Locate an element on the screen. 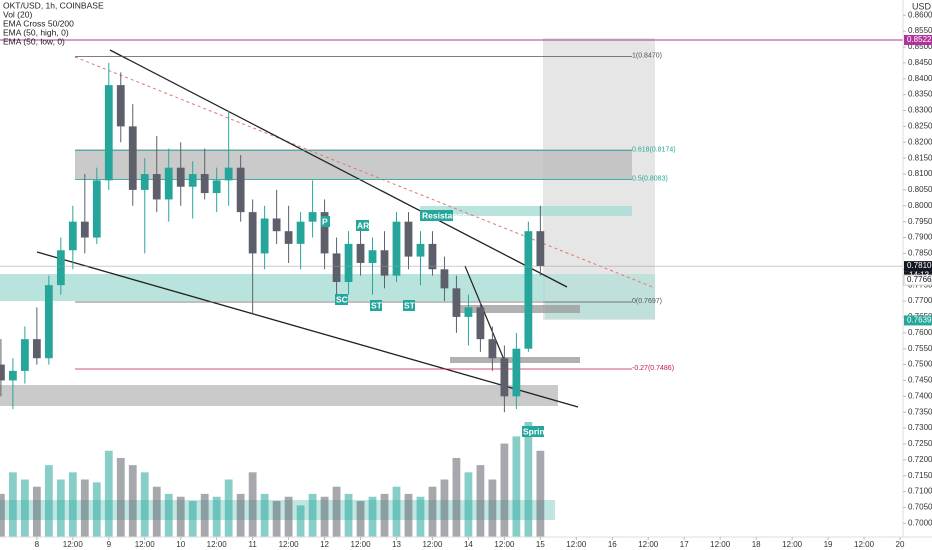 The image size is (932, 550). chart-title: OKT/USD, 1h, COINBASE is located at coordinates (53, 5).